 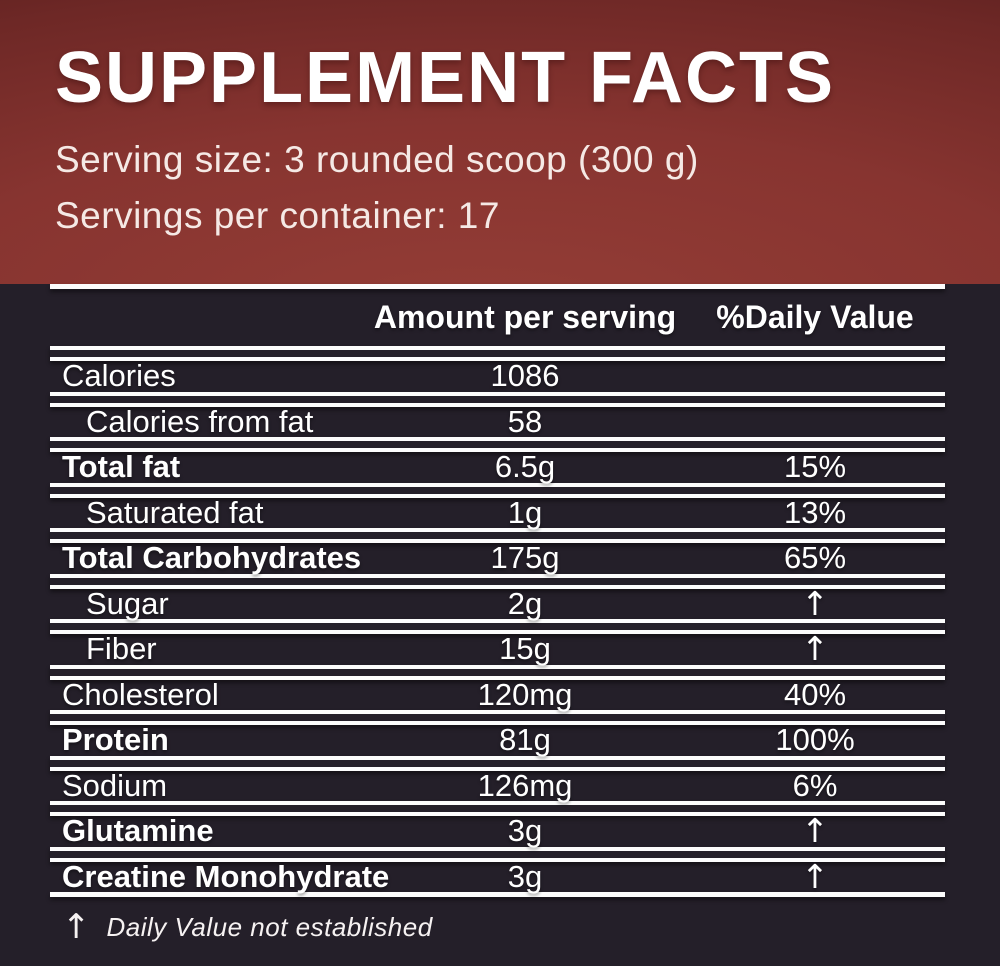 I want to click on footnote-text: Daily Value not established, so click(x=269, y=926).